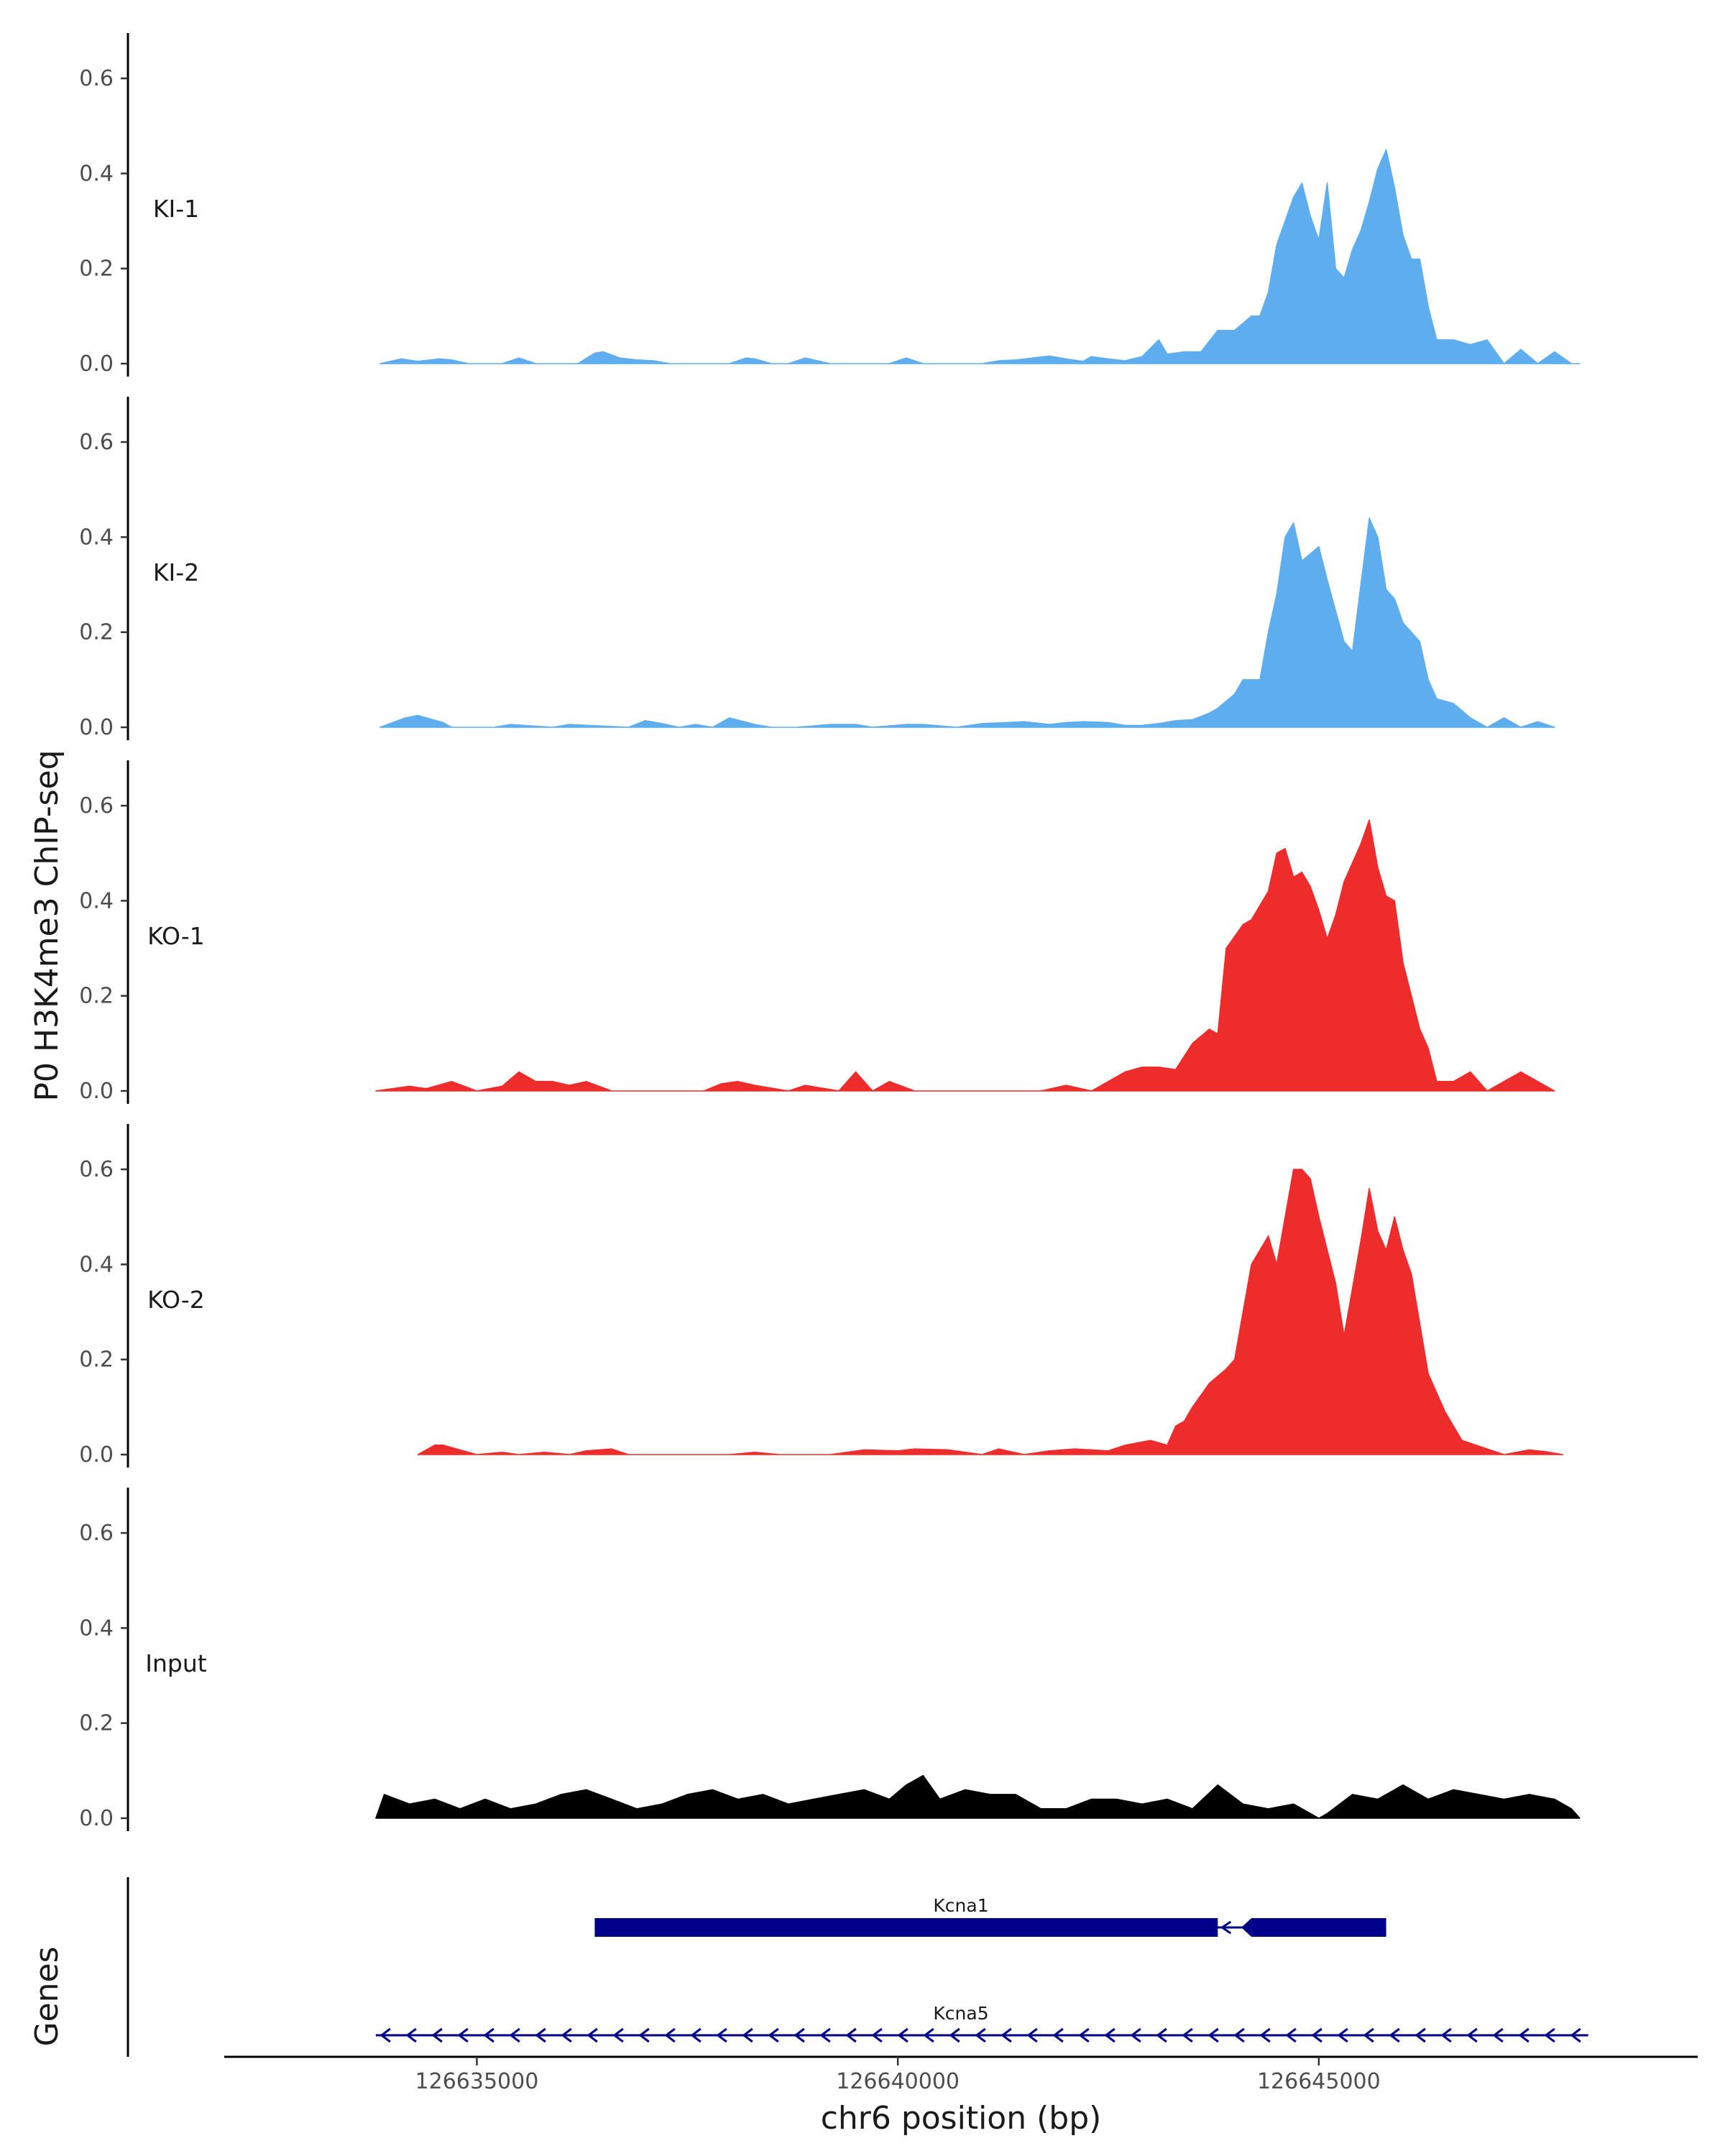  Describe the element at coordinates (960, 2013) in the screenshot. I see `gene-label-kcna5: Kcna5` at that location.